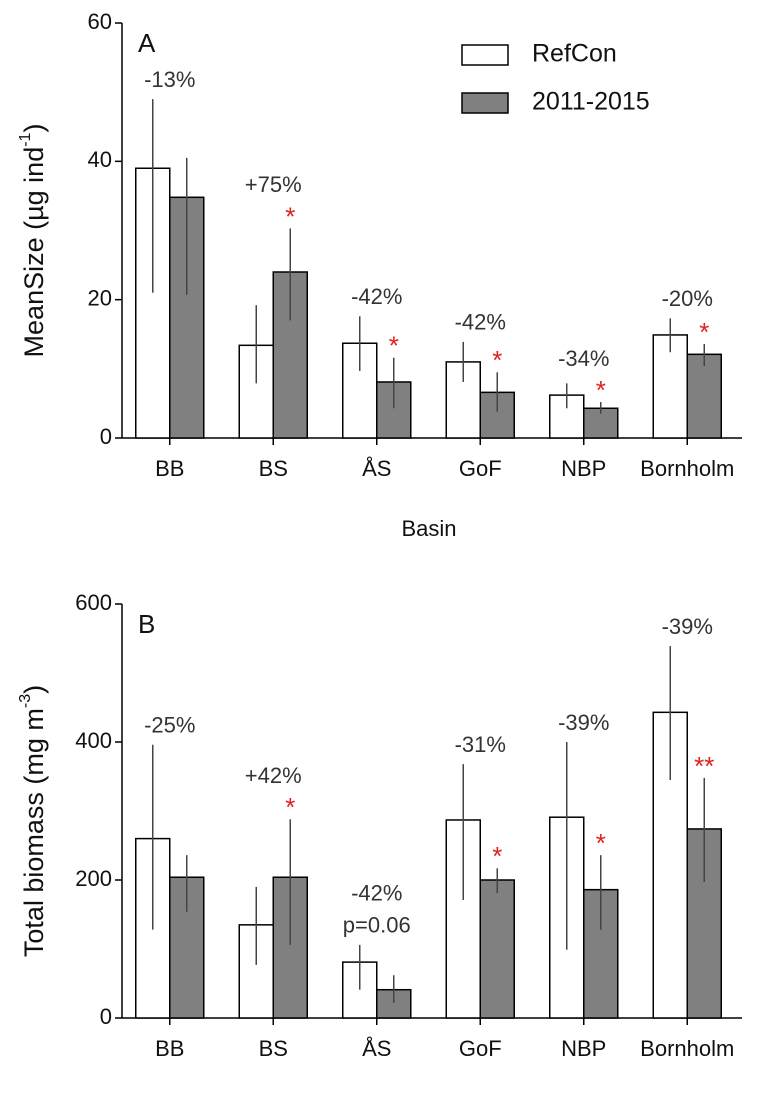 The height and width of the screenshot is (1095, 757). Describe the element at coordinates (273, 775) in the screenshot. I see `change-label: +42%` at that location.